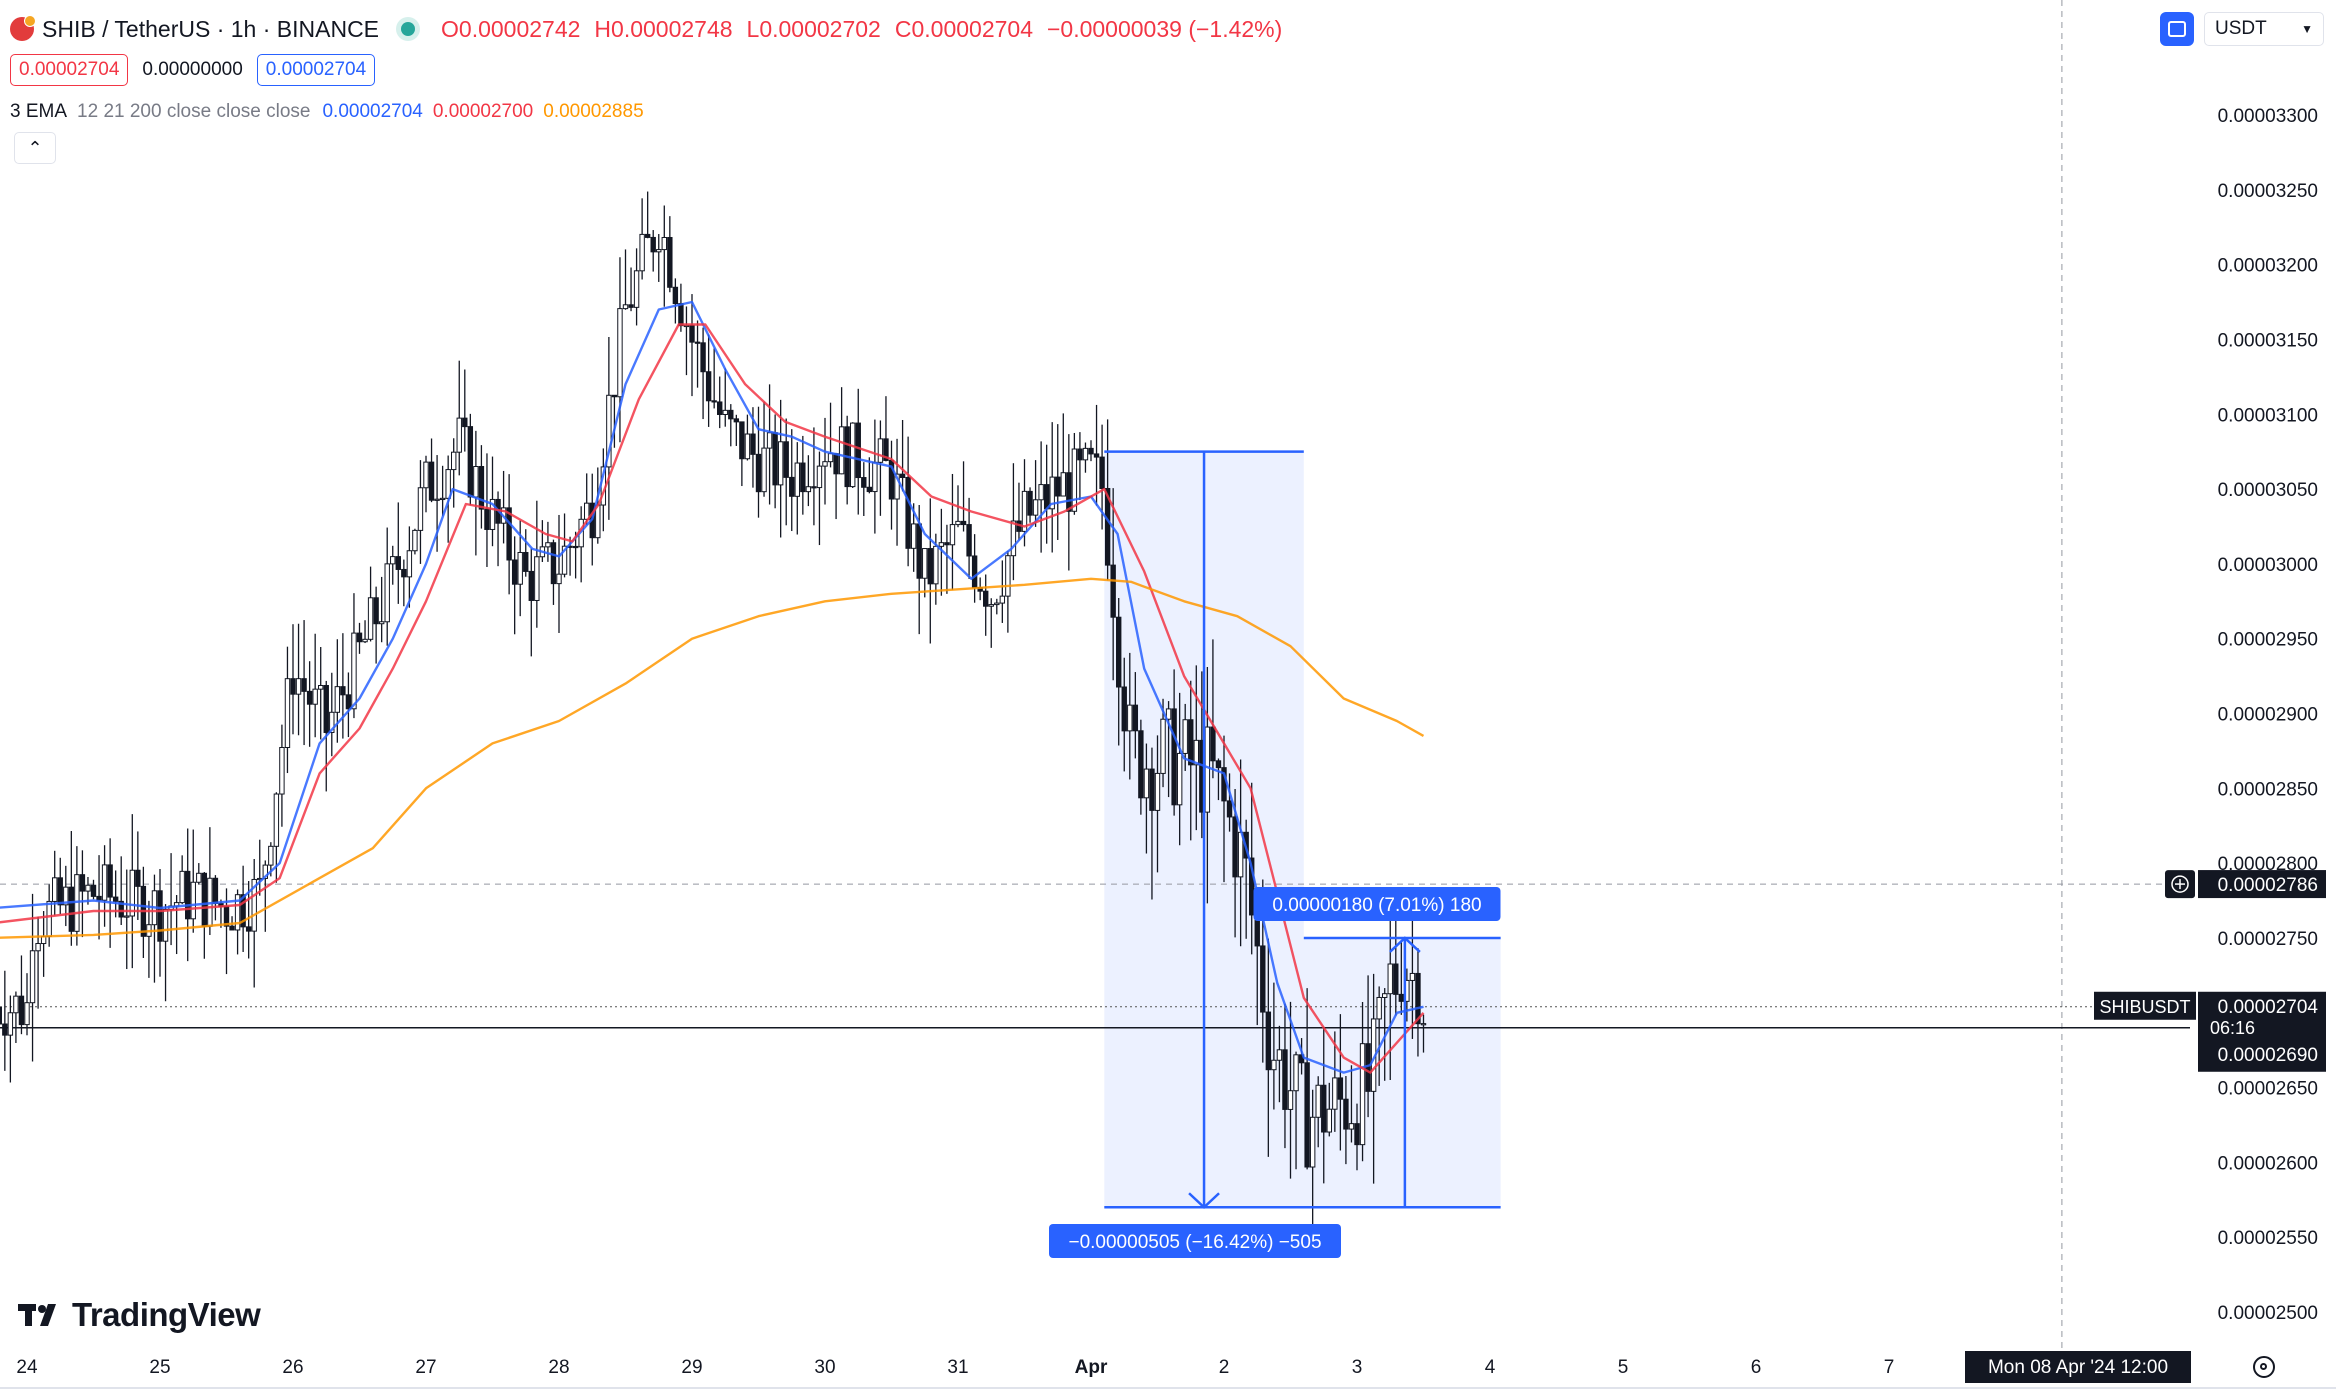 The width and height of the screenshot is (2336, 1390). Describe the element at coordinates (39, 111) in the screenshot. I see `indicator-name: 3 EMA` at that location.